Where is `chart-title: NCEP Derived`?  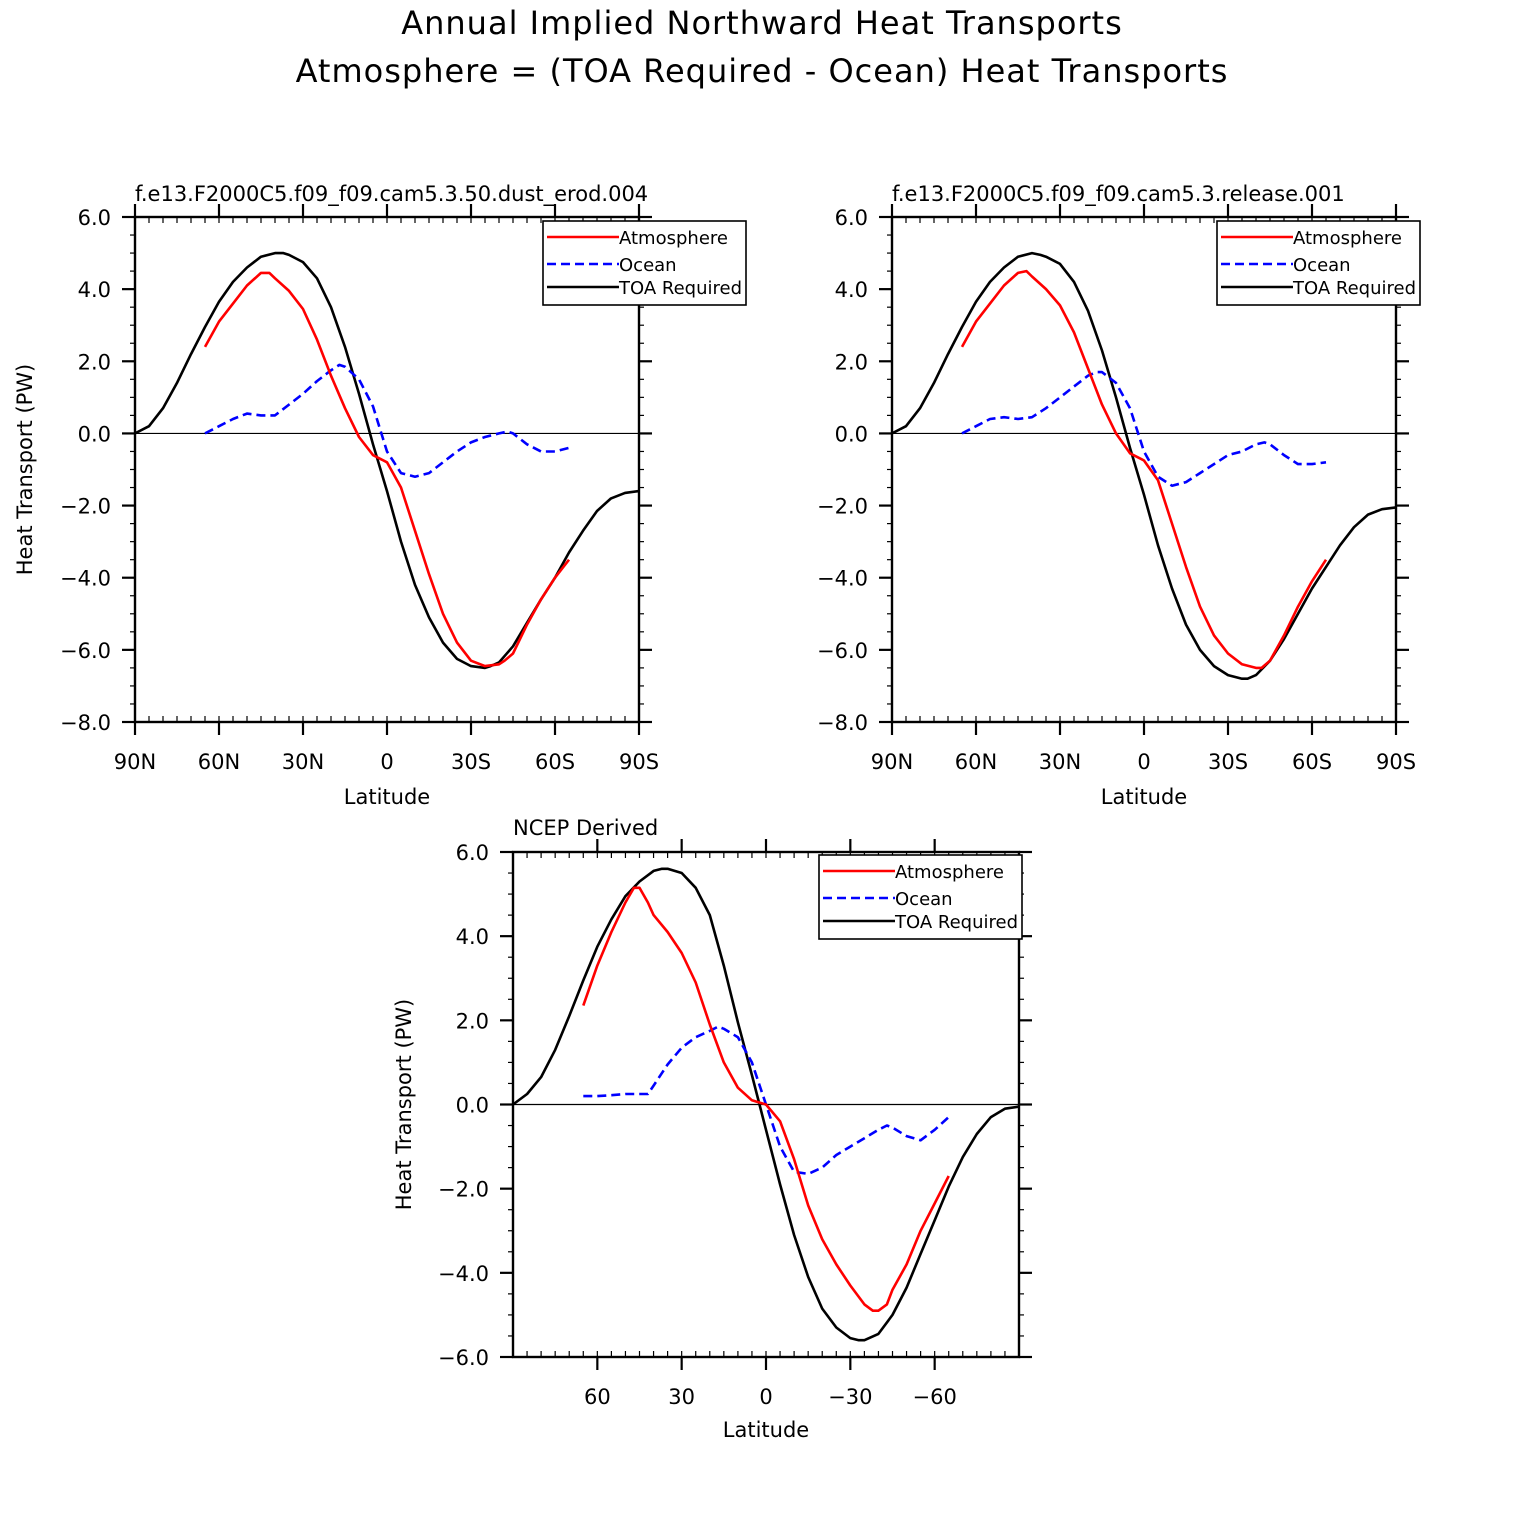
chart-title: NCEP Derived is located at coordinates (585, 828).